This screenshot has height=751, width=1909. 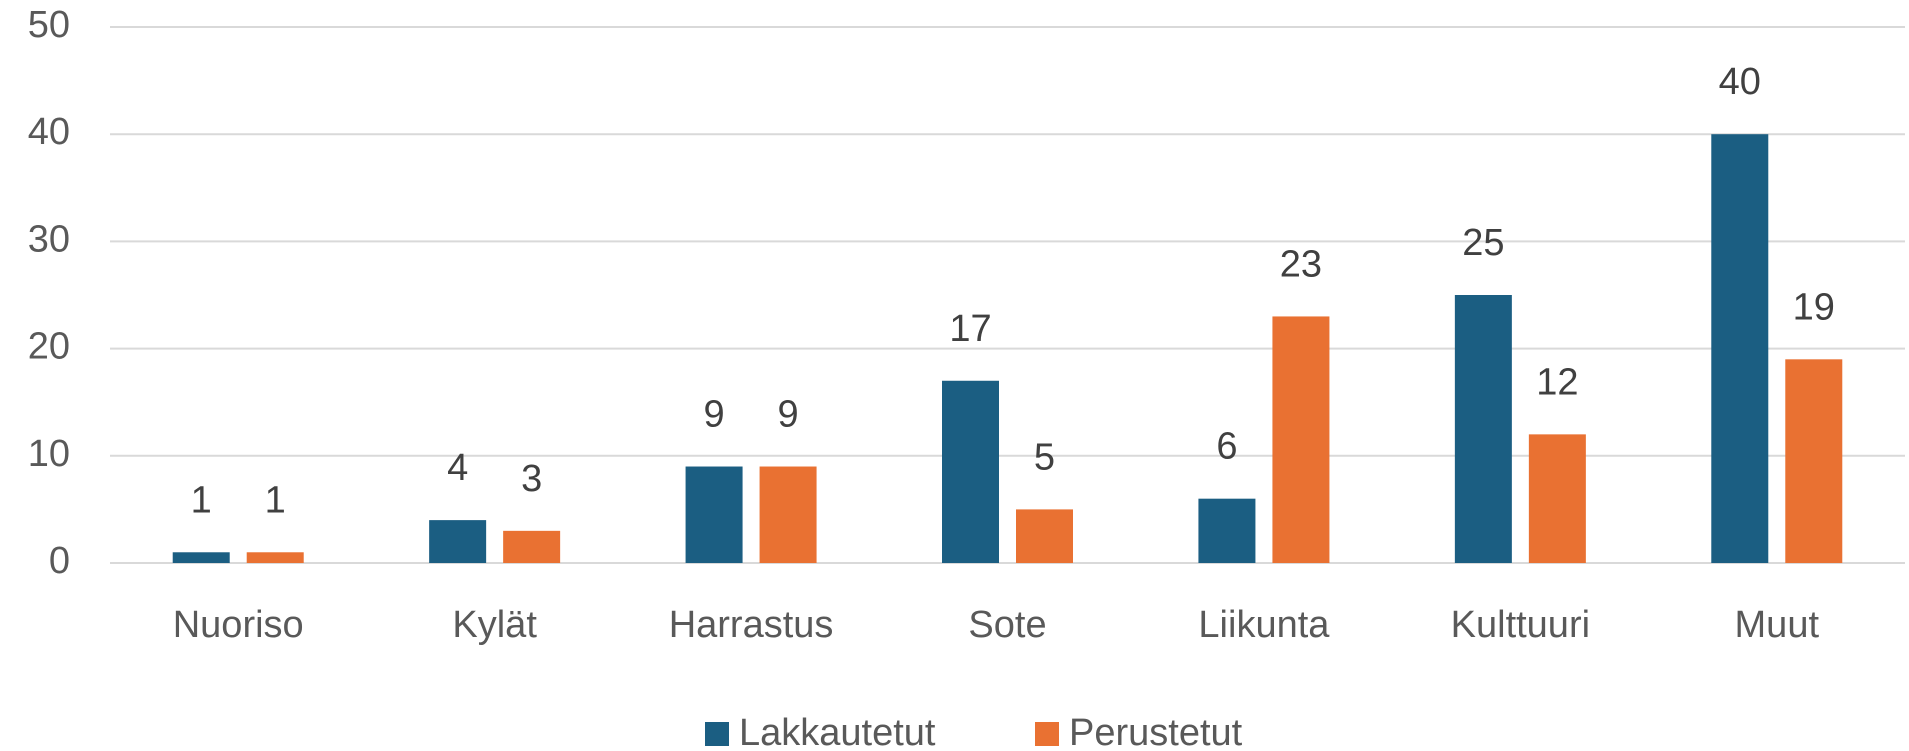 What do you see at coordinates (1226, 447) in the screenshot?
I see `data-label: 6` at bounding box center [1226, 447].